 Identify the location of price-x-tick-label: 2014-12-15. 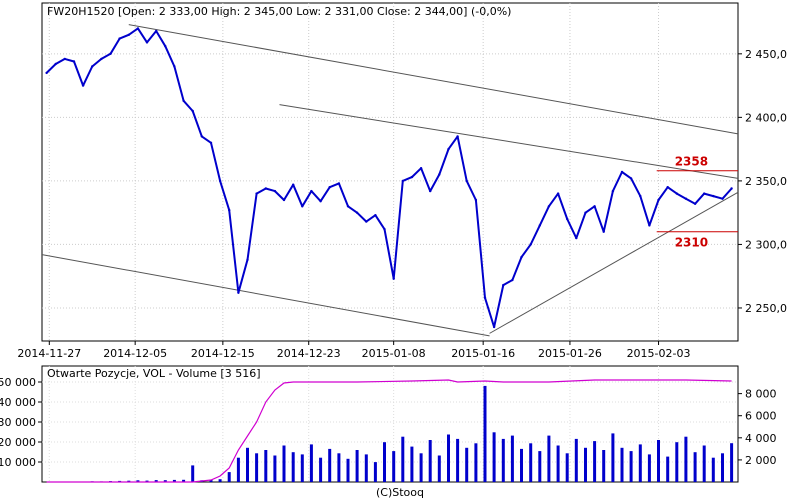
(223, 353).